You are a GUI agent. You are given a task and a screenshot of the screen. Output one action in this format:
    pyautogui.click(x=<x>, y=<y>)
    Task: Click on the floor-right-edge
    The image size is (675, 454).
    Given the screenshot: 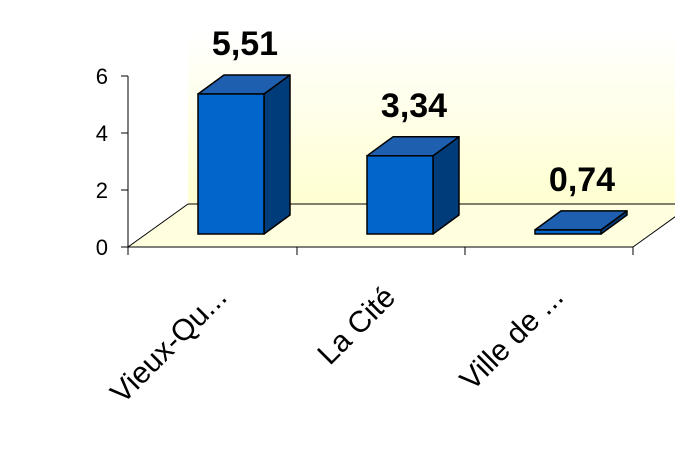 What is the action you would take?
    pyautogui.click(x=653, y=232)
    